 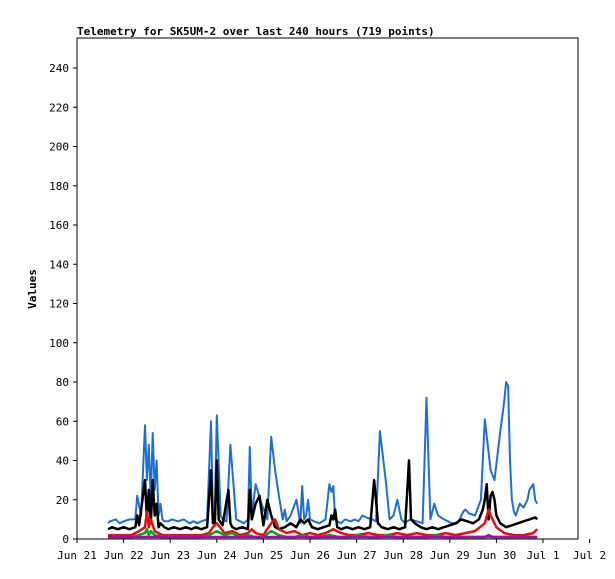 What do you see at coordinates (403, 555) in the screenshot?
I see `x-tick-label: Jun 28` at bounding box center [403, 555].